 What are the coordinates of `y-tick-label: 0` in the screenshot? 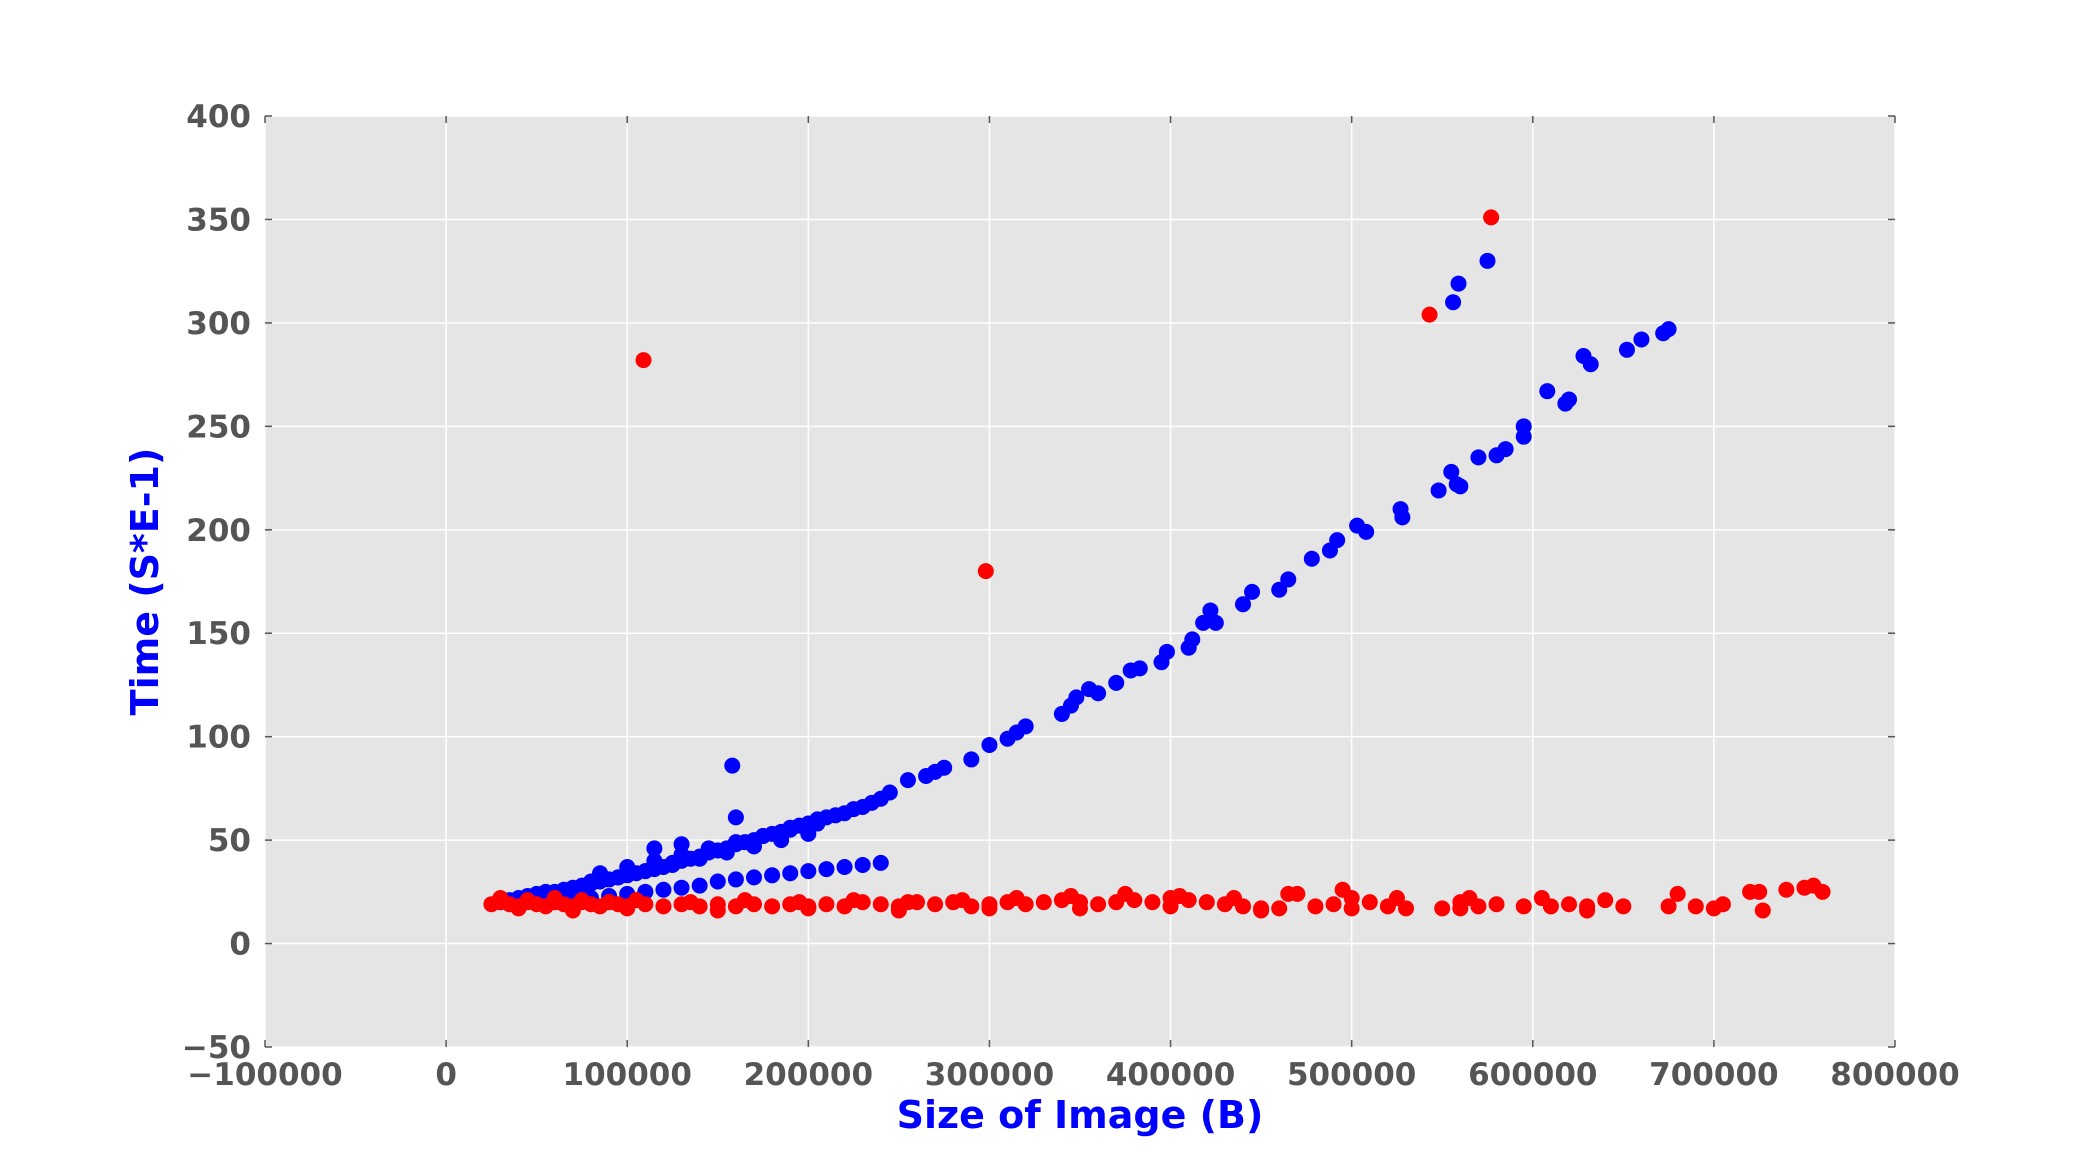 It's located at (240, 945).